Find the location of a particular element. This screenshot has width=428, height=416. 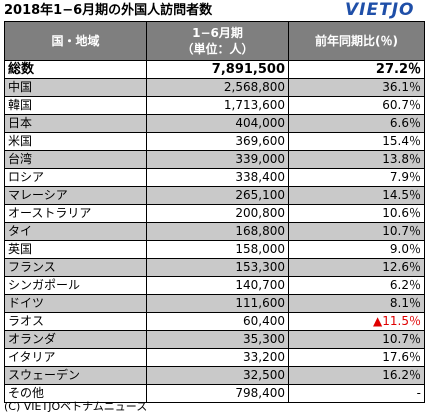

country-cell: タイ is located at coordinates (75, 231).